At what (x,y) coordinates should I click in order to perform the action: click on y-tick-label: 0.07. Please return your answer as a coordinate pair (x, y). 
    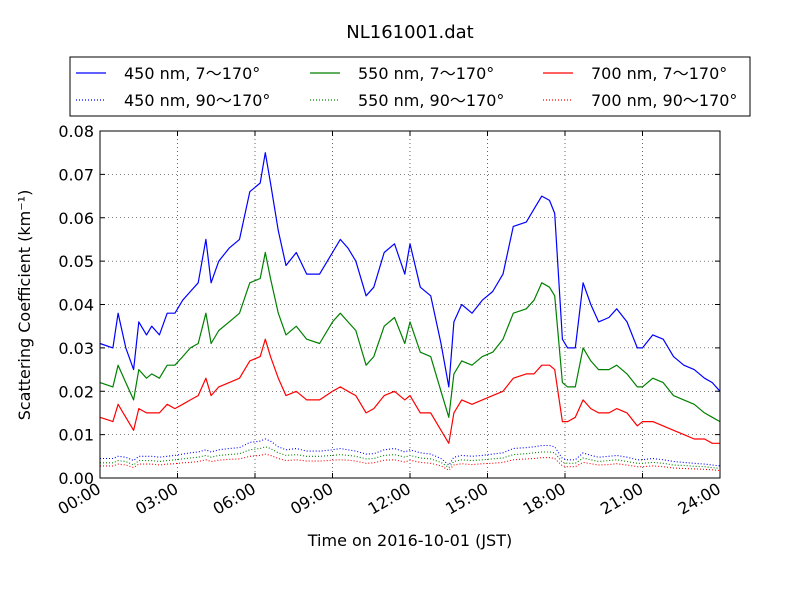
    Looking at the image, I should click on (76, 174).